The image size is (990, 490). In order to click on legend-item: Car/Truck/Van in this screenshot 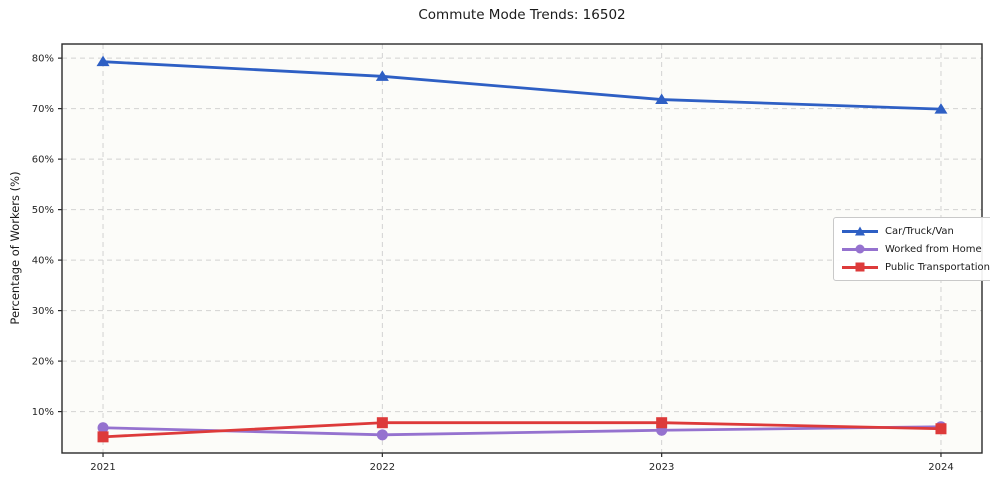, I will do `click(916, 231)`.